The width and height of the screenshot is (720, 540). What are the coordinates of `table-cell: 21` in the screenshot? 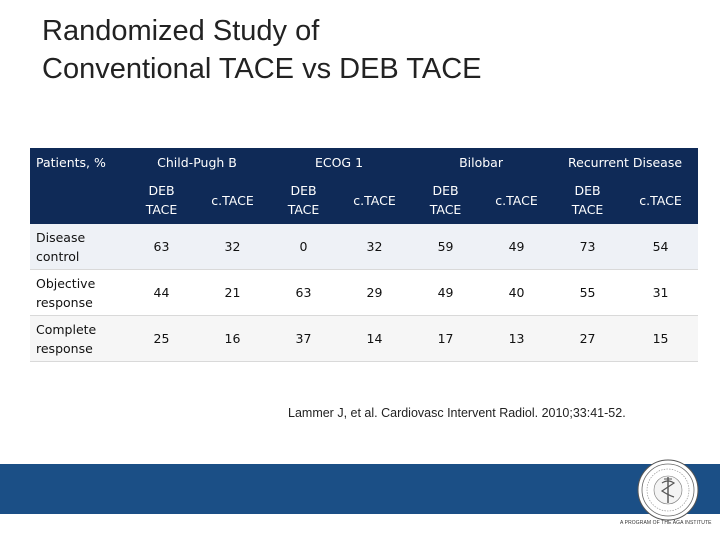 It's located at (232, 292).